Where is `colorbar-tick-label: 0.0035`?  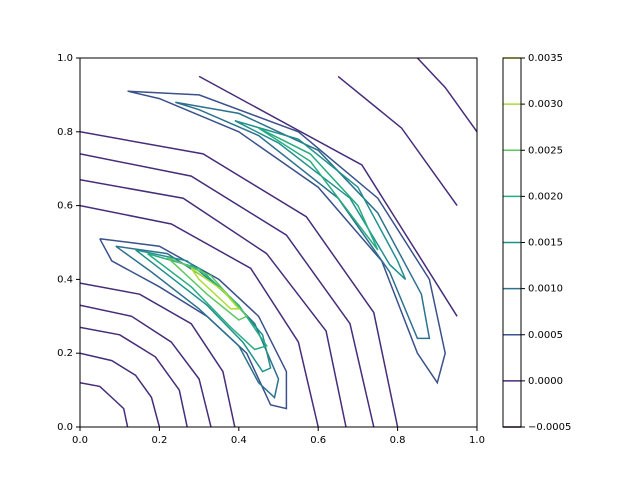
colorbar-tick-label: 0.0035 is located at coordinates (545, 58).